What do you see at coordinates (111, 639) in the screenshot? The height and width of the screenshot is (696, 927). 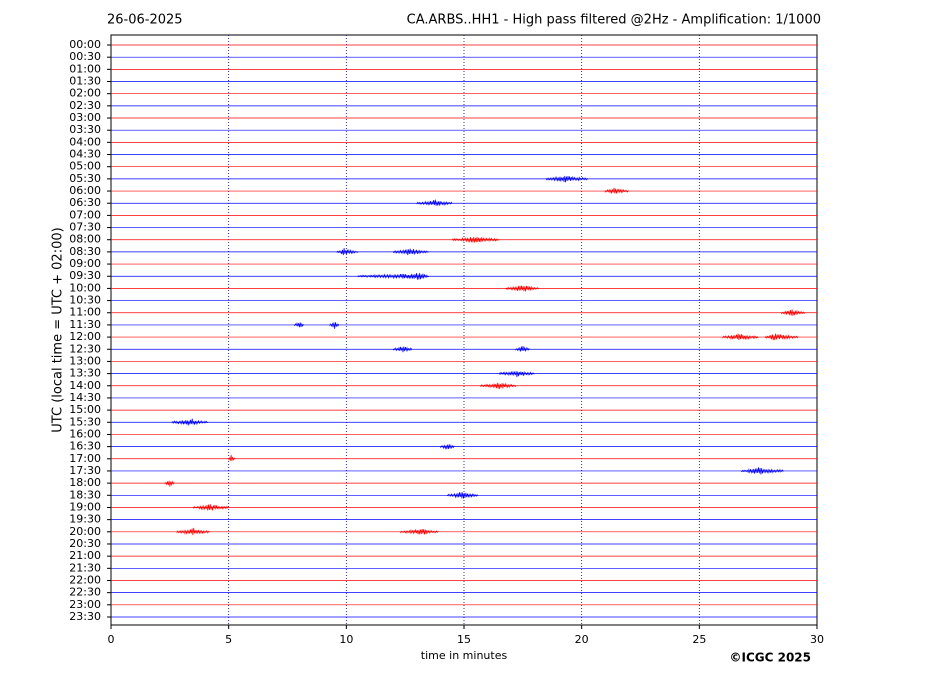 I see `x-tick-label: 0` at bounding box center [111, 639].